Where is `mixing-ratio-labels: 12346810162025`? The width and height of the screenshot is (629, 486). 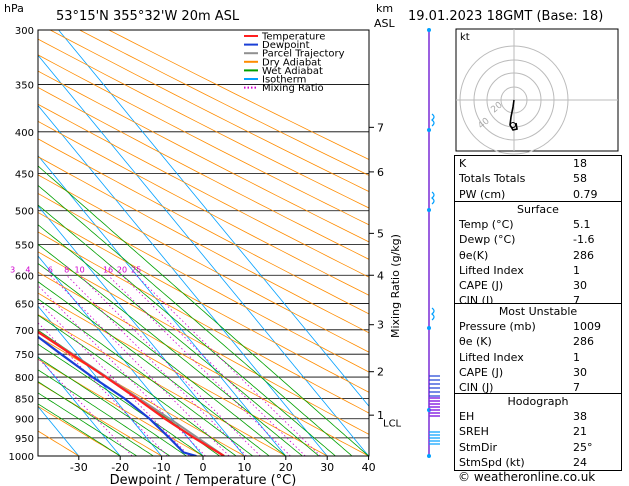
mixing-ratio-labels: 12346810162025 is located at coordinates (75, 269).